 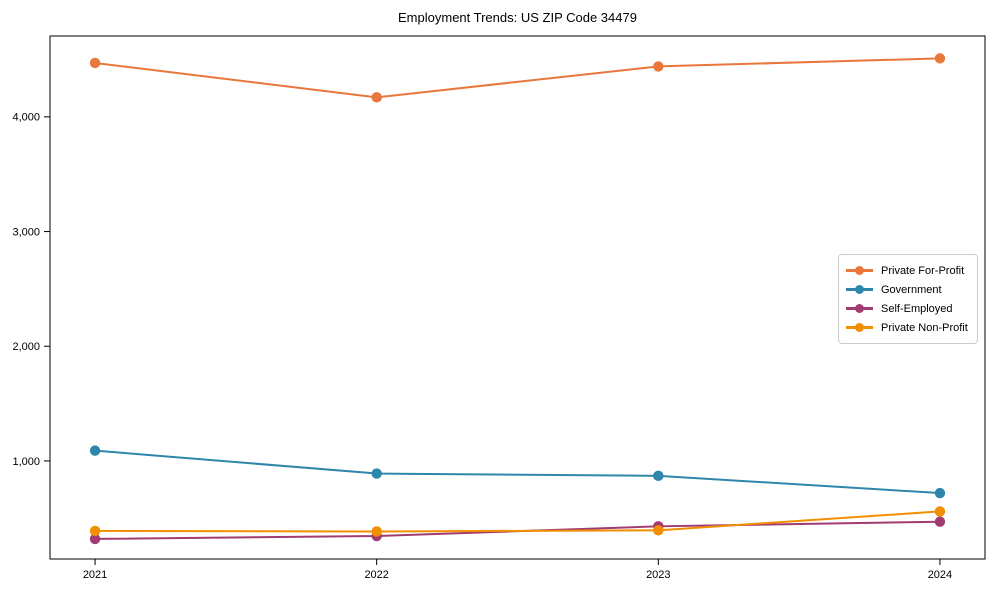 I want to click on point-private-for-profit-2022, so click(x=376, y=97).